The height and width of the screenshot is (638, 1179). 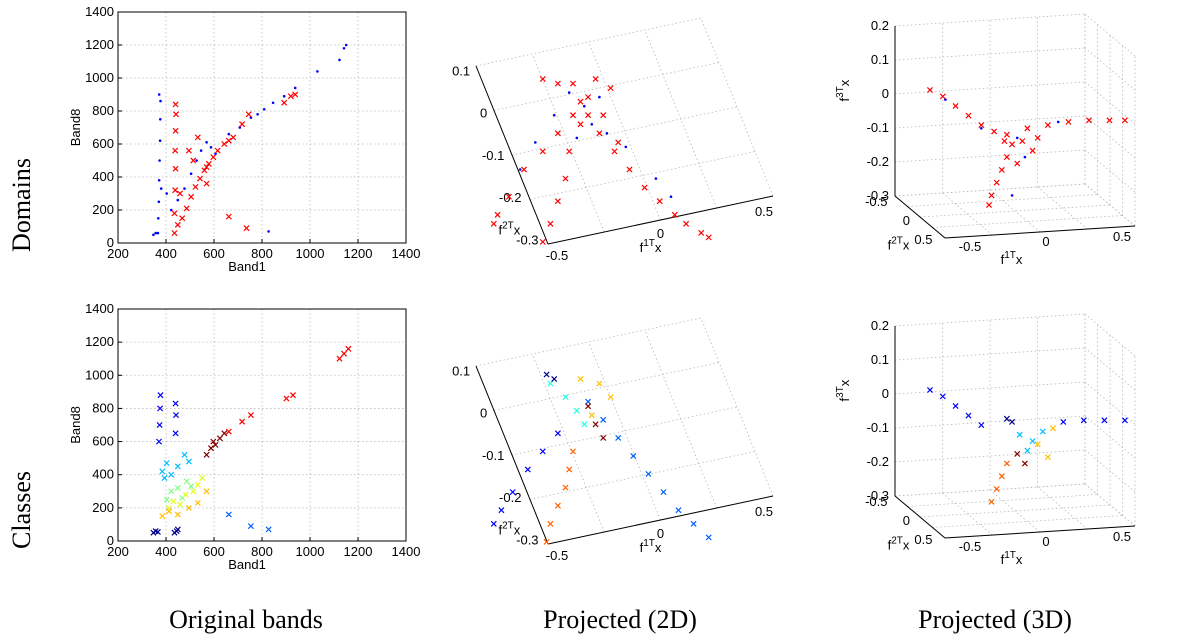 I want to click on x-tick-label: 0.5, so click(x=1122, y=236).